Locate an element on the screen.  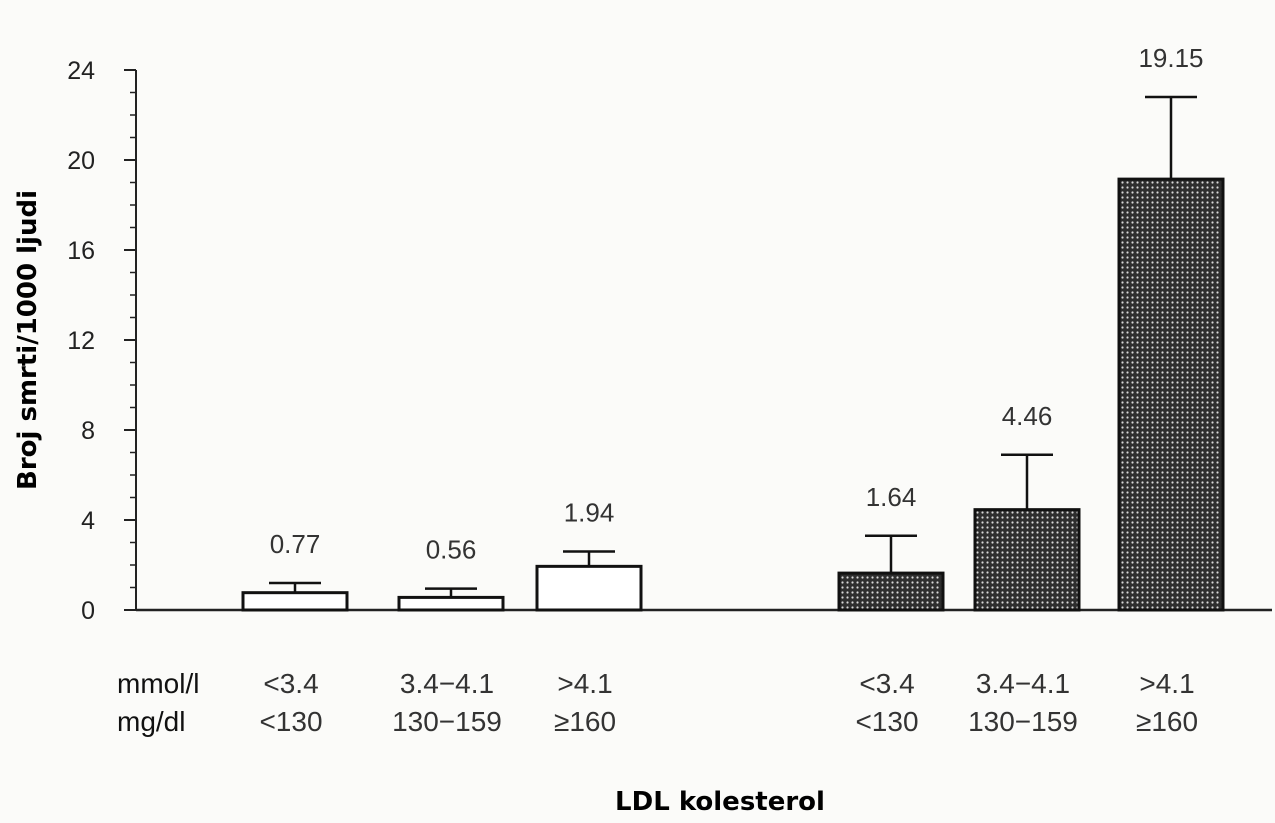
y-tick-label: 8 is located at coordinates (88, 431).